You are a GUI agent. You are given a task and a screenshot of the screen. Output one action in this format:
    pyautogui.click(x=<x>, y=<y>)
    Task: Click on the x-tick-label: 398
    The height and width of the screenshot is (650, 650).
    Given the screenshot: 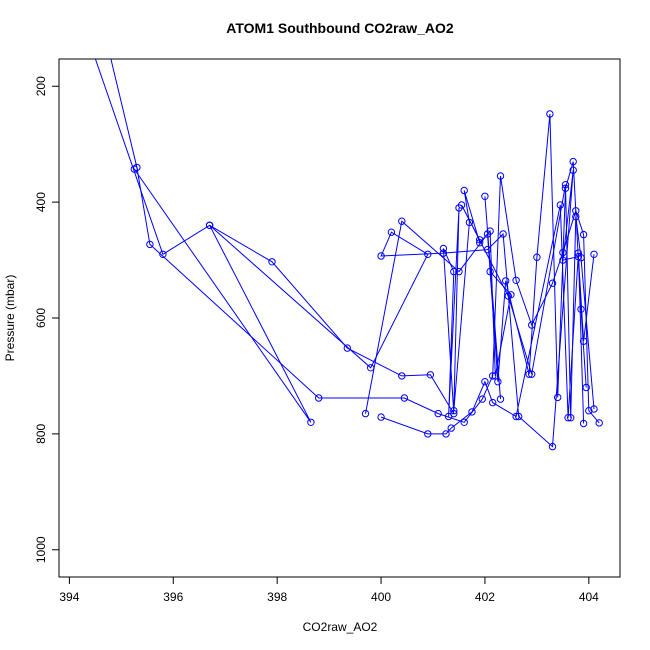 What is the action you would take?
    pyautogui.click(x=277, y=597)
    